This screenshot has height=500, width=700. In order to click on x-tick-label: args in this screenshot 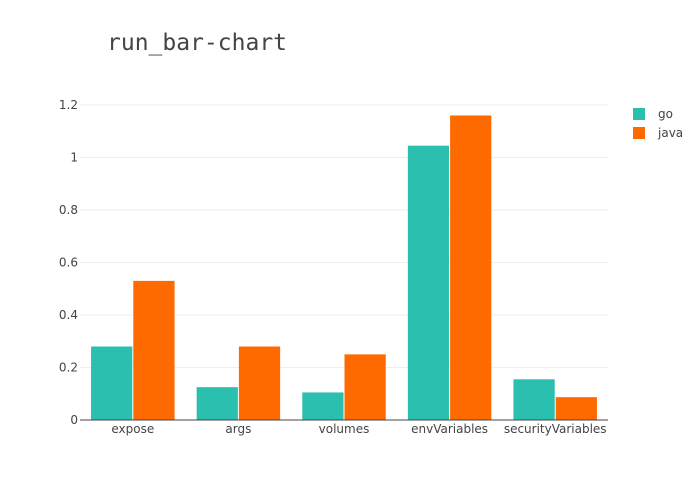, I will do `click(238, 429)`.